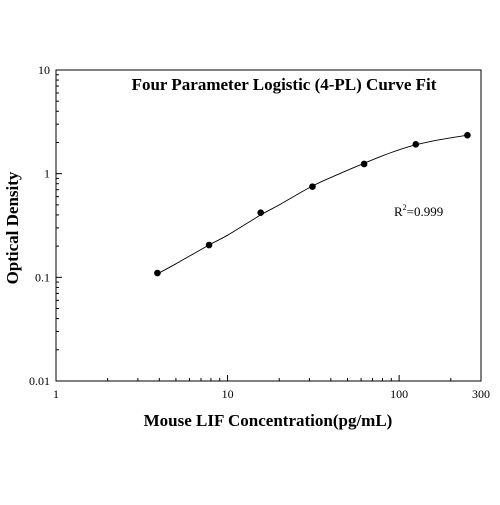  I want to click on r-squared-value: =0.999, so click(425, 211).